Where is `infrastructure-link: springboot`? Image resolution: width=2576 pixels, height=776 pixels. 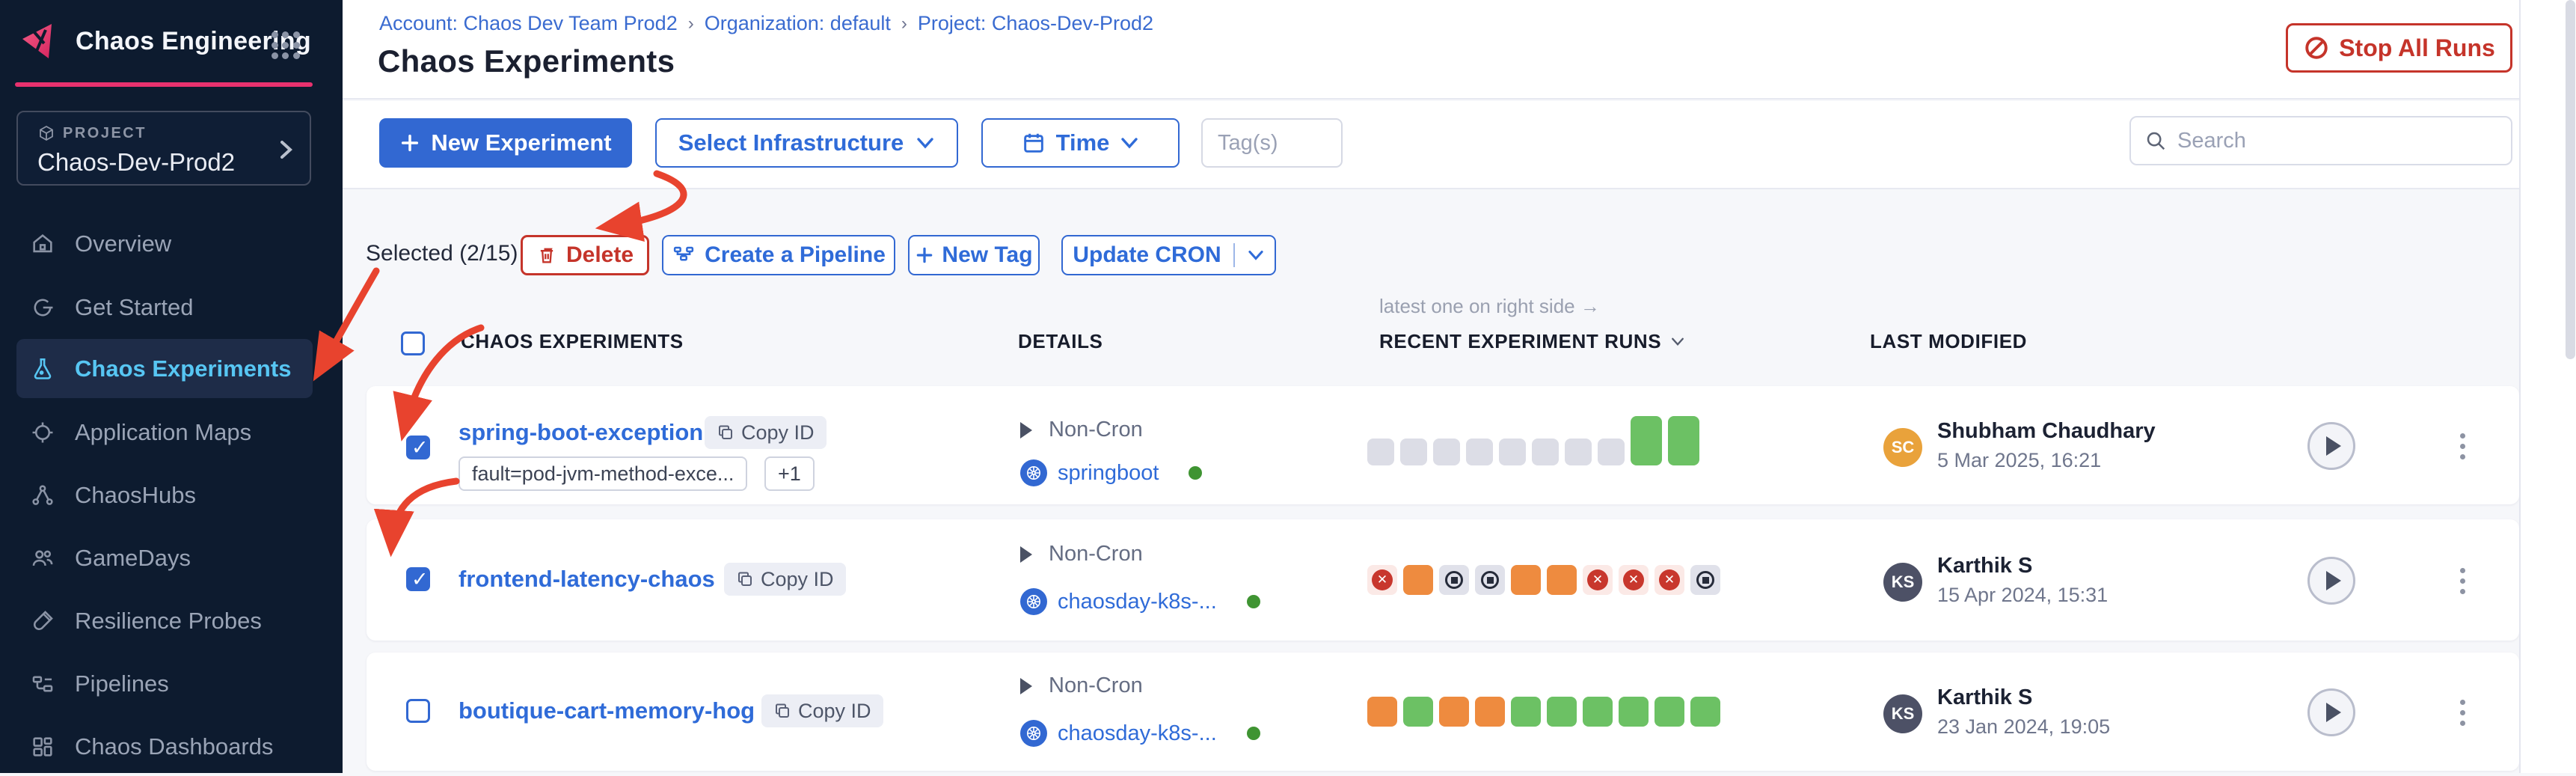
infrastructure-link: springboot is located at coordinates (1111, 472).